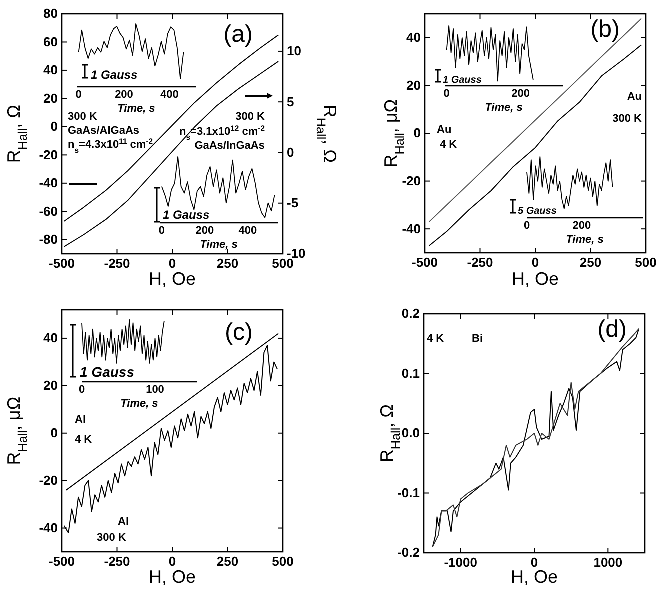 This screenshot has width=665, height=593. What do you see at coordinates (48, 240) in the screenshot?
I see `y-tick-label: -80` at bounding box center [48, 240].